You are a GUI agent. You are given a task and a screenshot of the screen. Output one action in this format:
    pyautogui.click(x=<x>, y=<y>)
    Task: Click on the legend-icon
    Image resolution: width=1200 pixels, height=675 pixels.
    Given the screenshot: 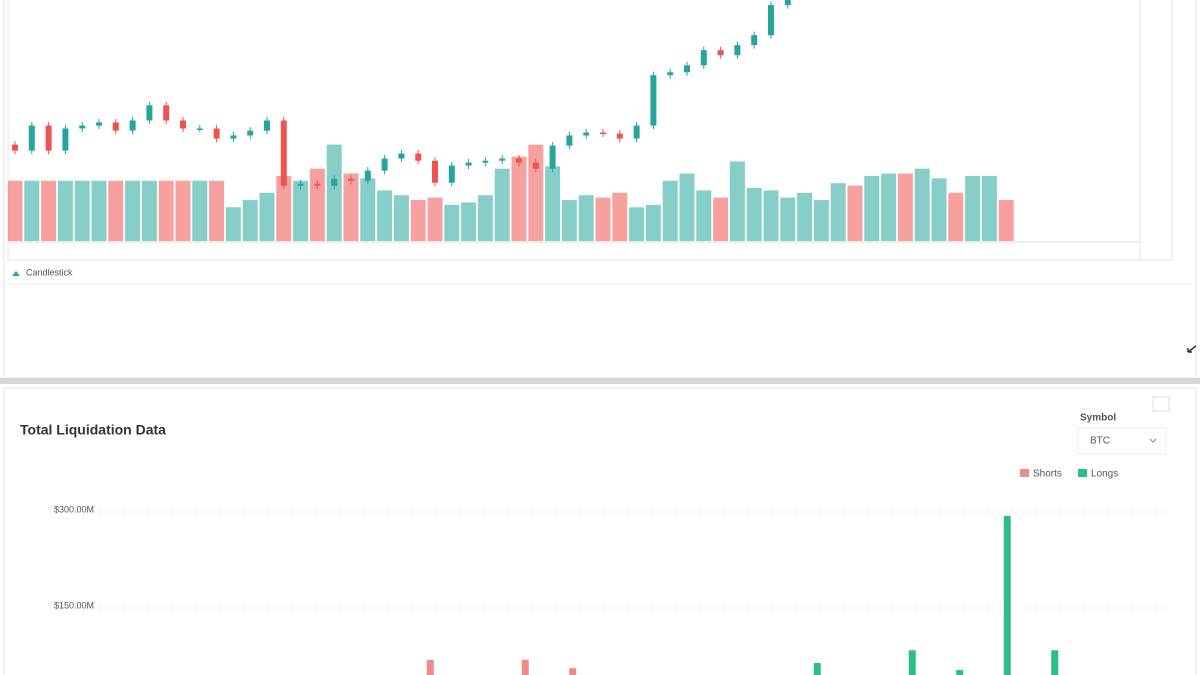 What is the action you would take?
    pyautogui.click(x=16, y=273)
    